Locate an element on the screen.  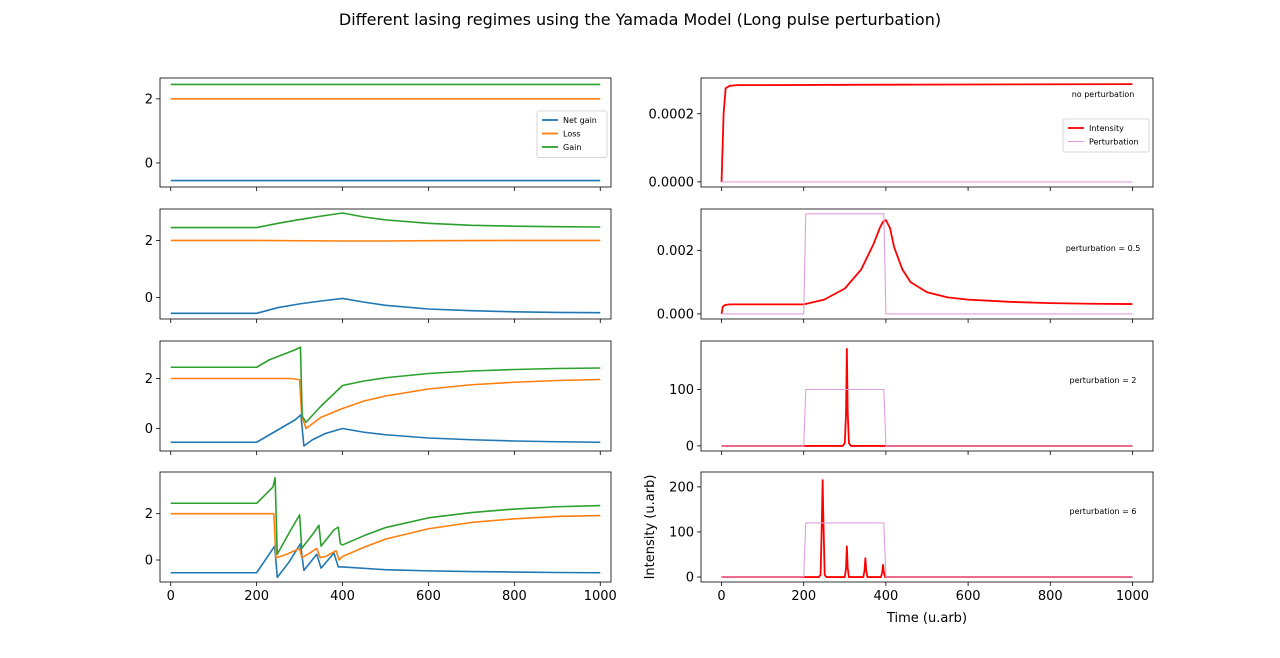
panel-right-1: 0.000 0.002 perturbation = 0.5 is located at coordinates (905, 265).